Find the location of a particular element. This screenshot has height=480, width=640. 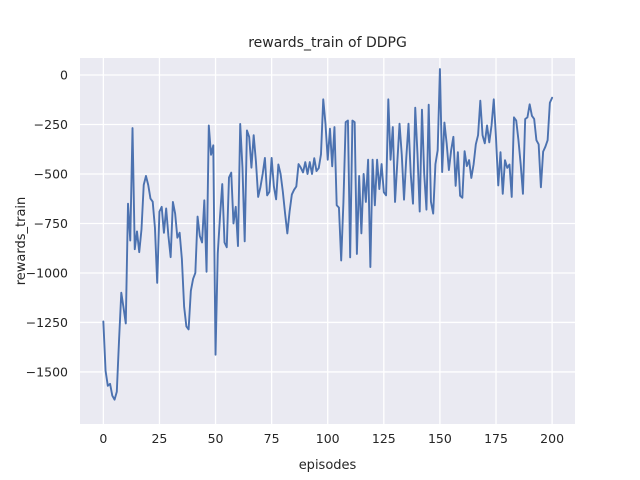

y-tick-label: −1000 is located at coordinates (47, 272).